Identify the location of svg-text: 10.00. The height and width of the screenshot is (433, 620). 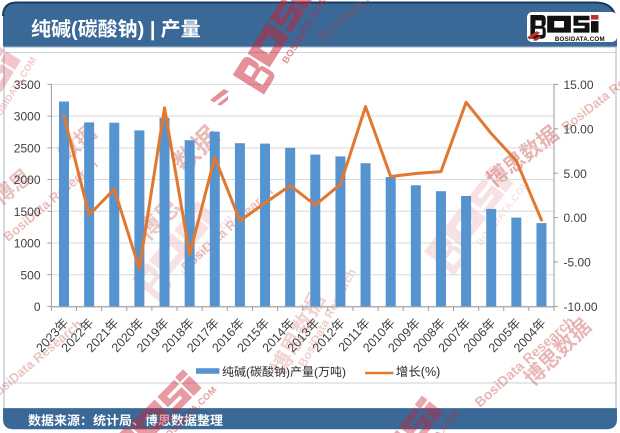
(579, 129).